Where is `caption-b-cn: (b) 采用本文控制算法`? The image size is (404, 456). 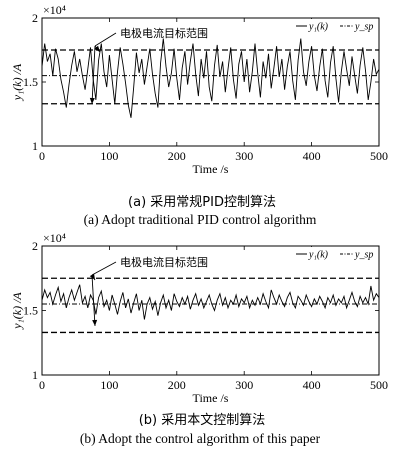
caption-b-cn: (b) 采用本文控制算法 is located at coordinates (202, 420).